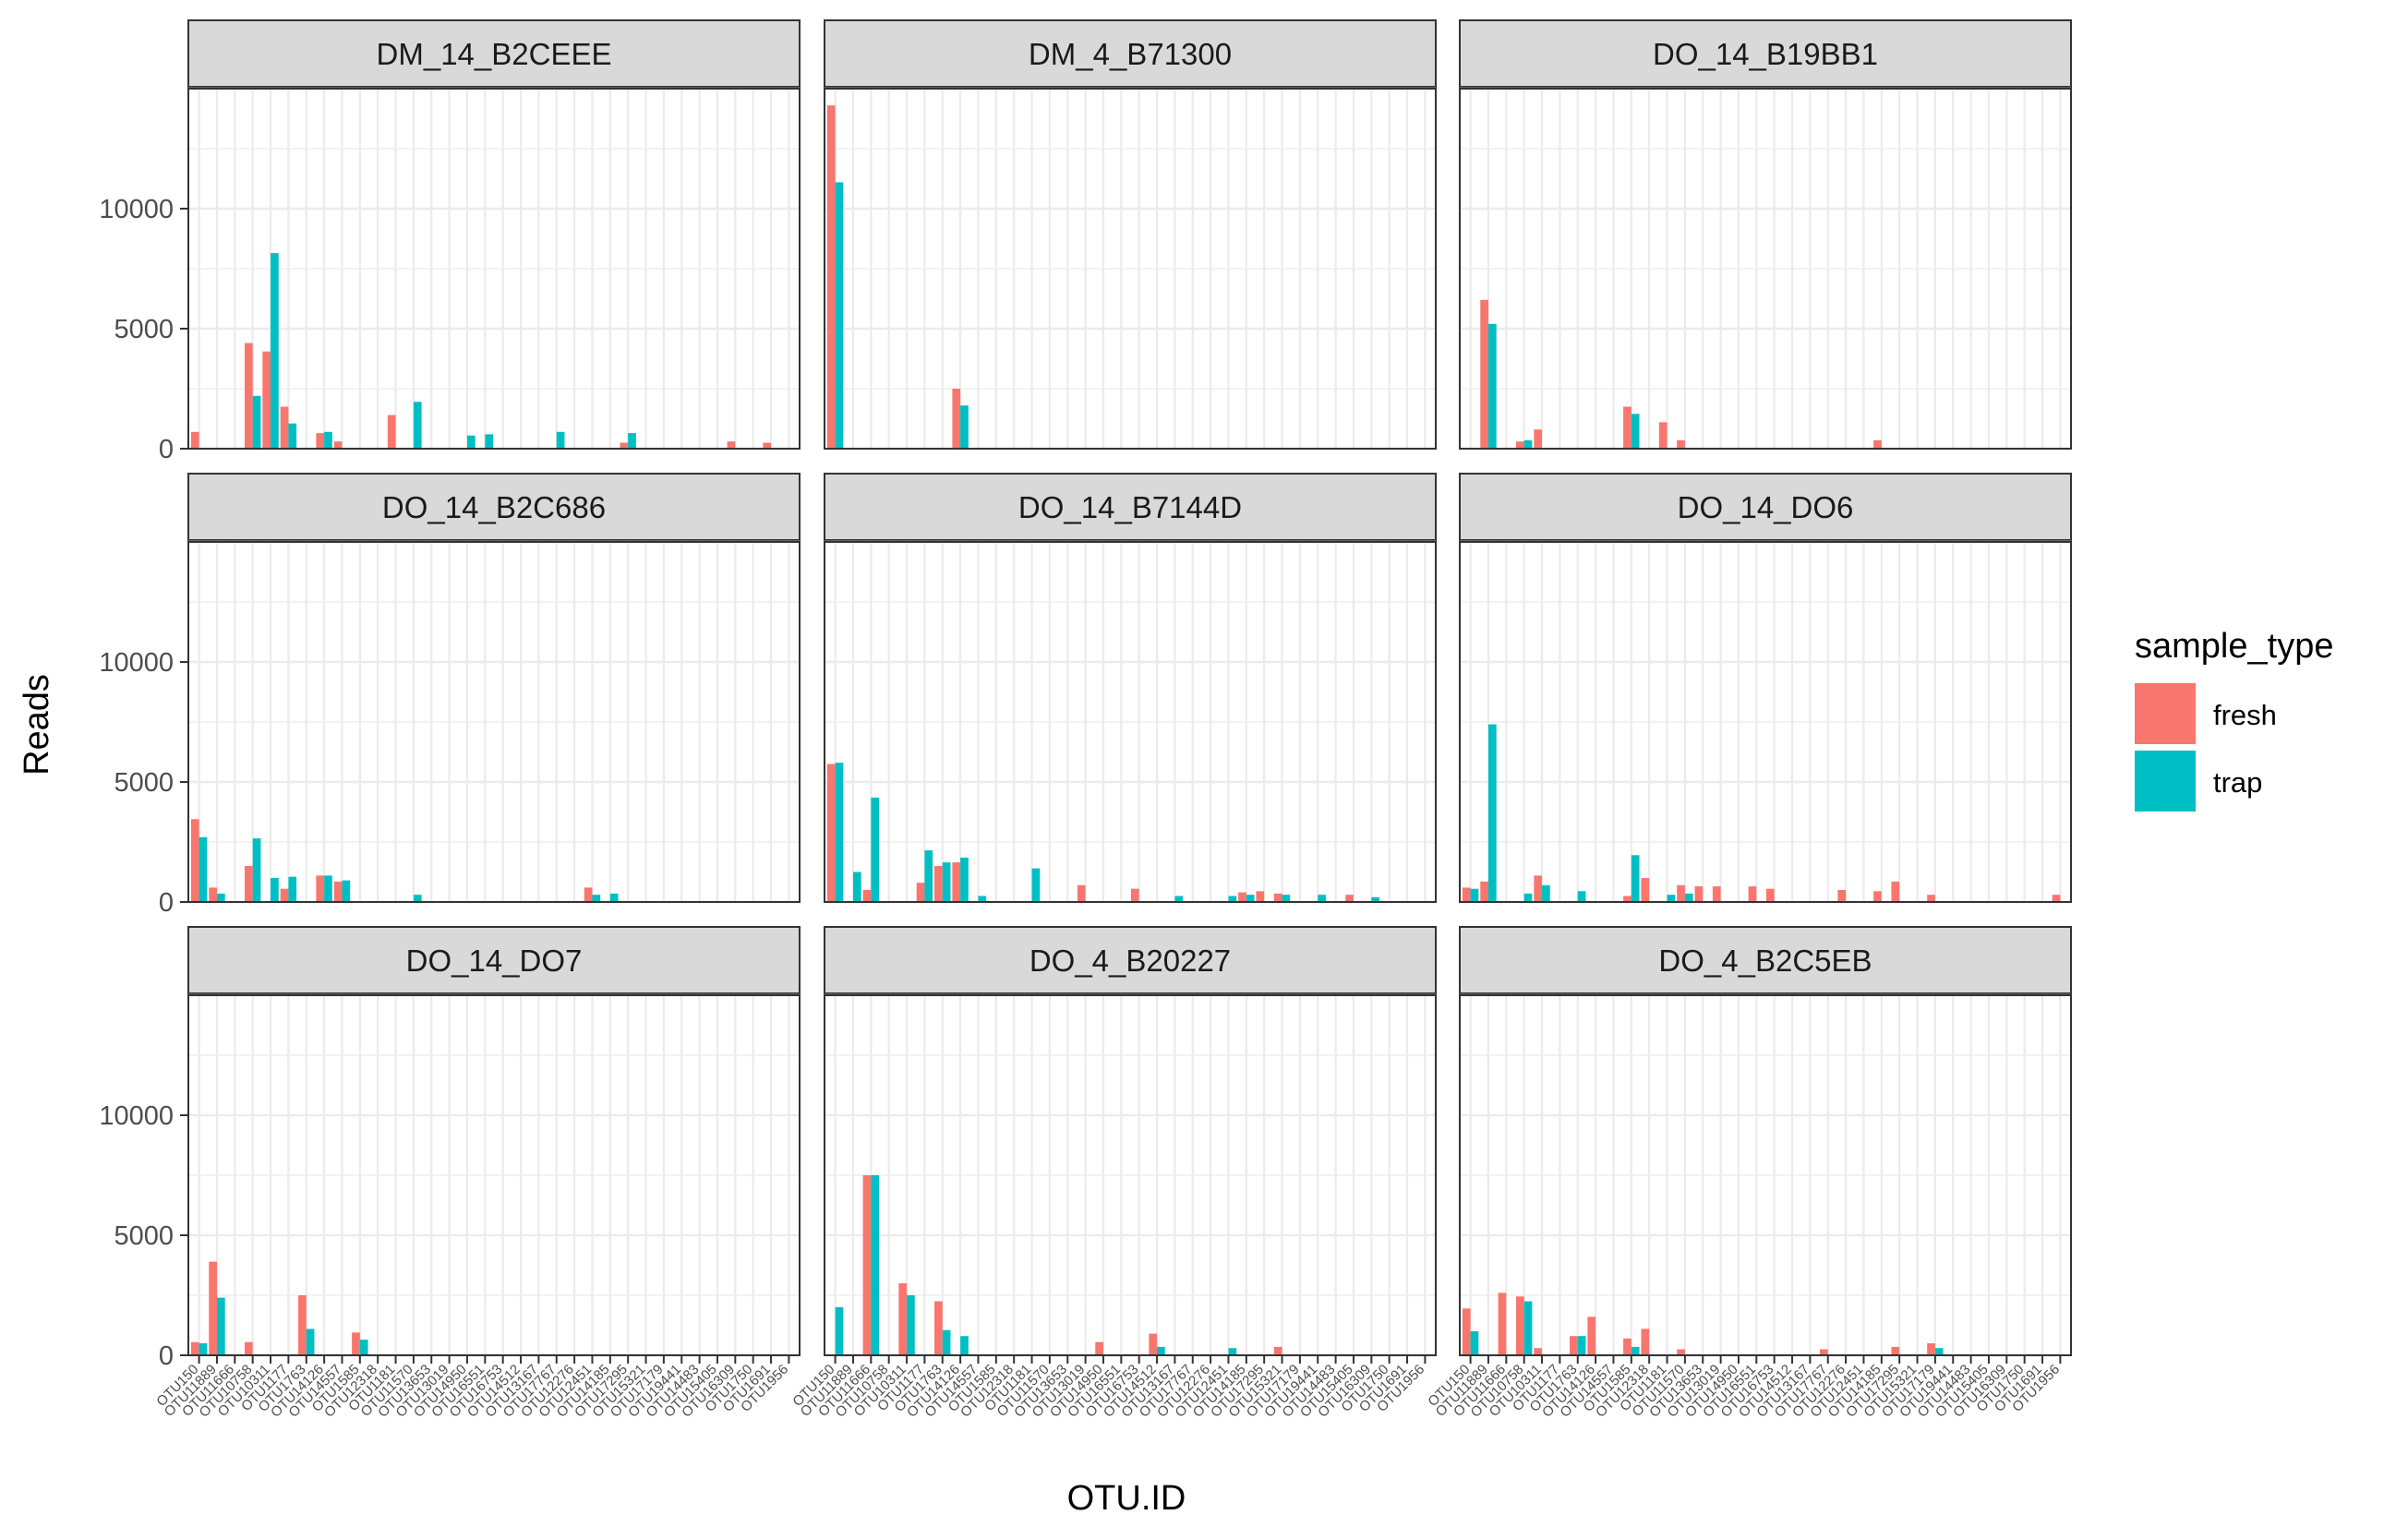 The width and height of the screenshot is (2408, 1527). I want to click on facet-title: DO_14_DO7, so click(494, 961).